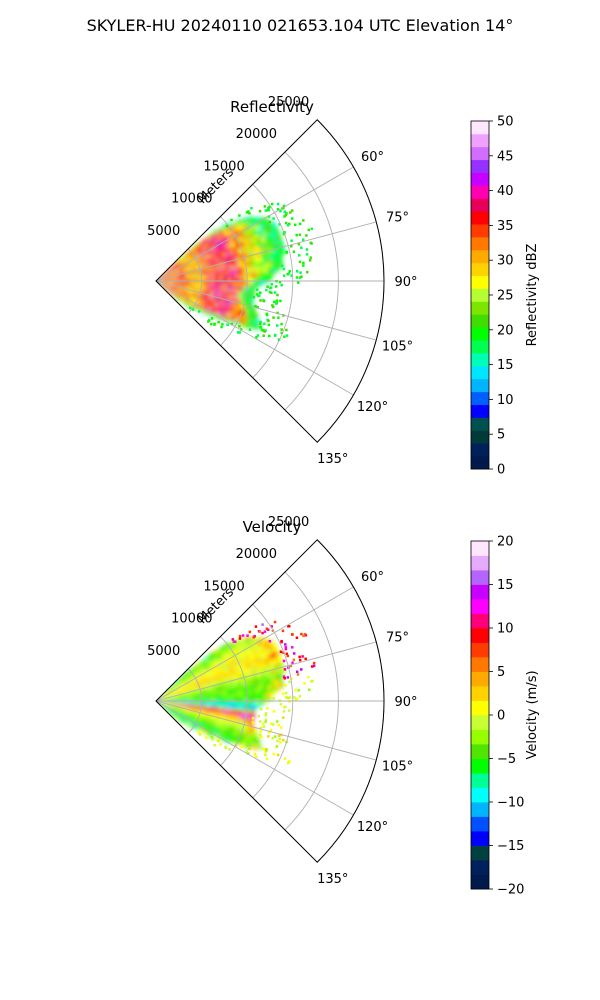  I want to click on colorbar-tick-label: 20, so click(505, 330).